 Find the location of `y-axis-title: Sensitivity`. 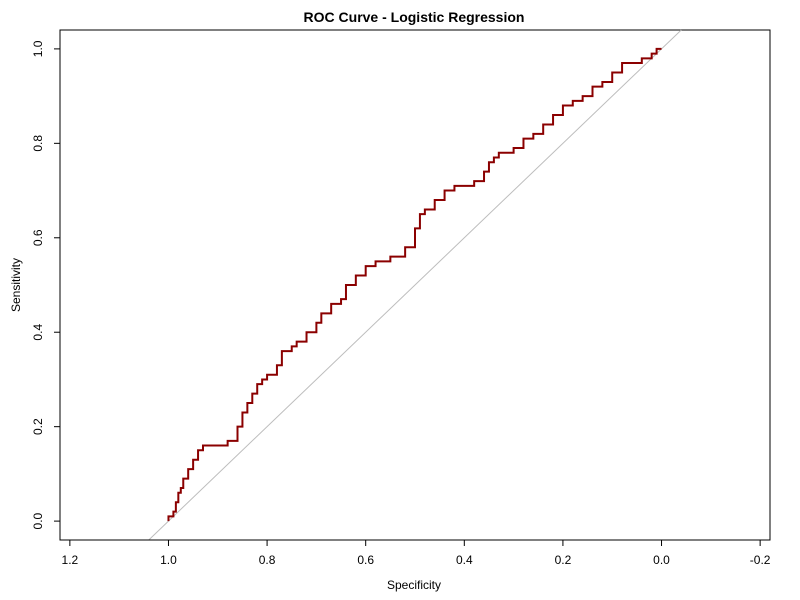

y-axis-title: Sensitivity is located at coordinates (16, 285).